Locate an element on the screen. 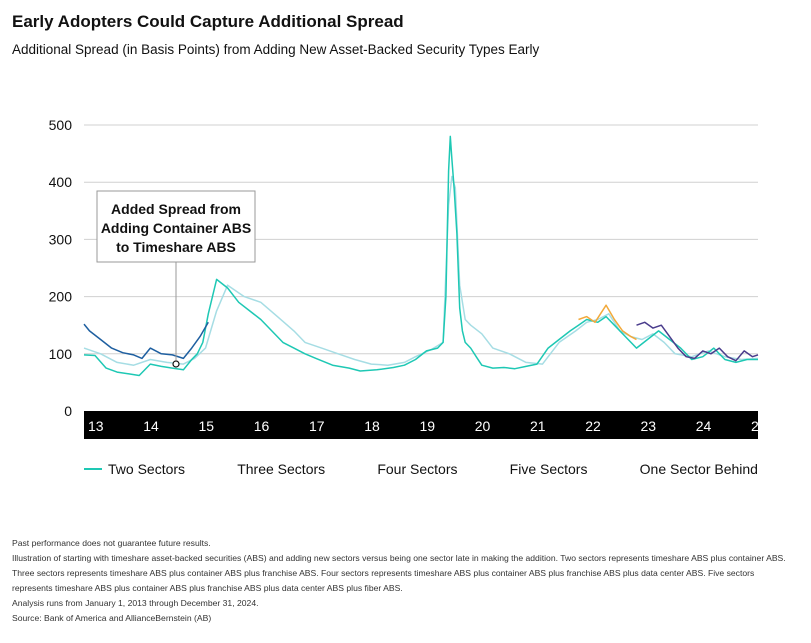 The width and height of the screenshot is (811, 643). series-line-five-sectors is located at coordinates (607, 322).